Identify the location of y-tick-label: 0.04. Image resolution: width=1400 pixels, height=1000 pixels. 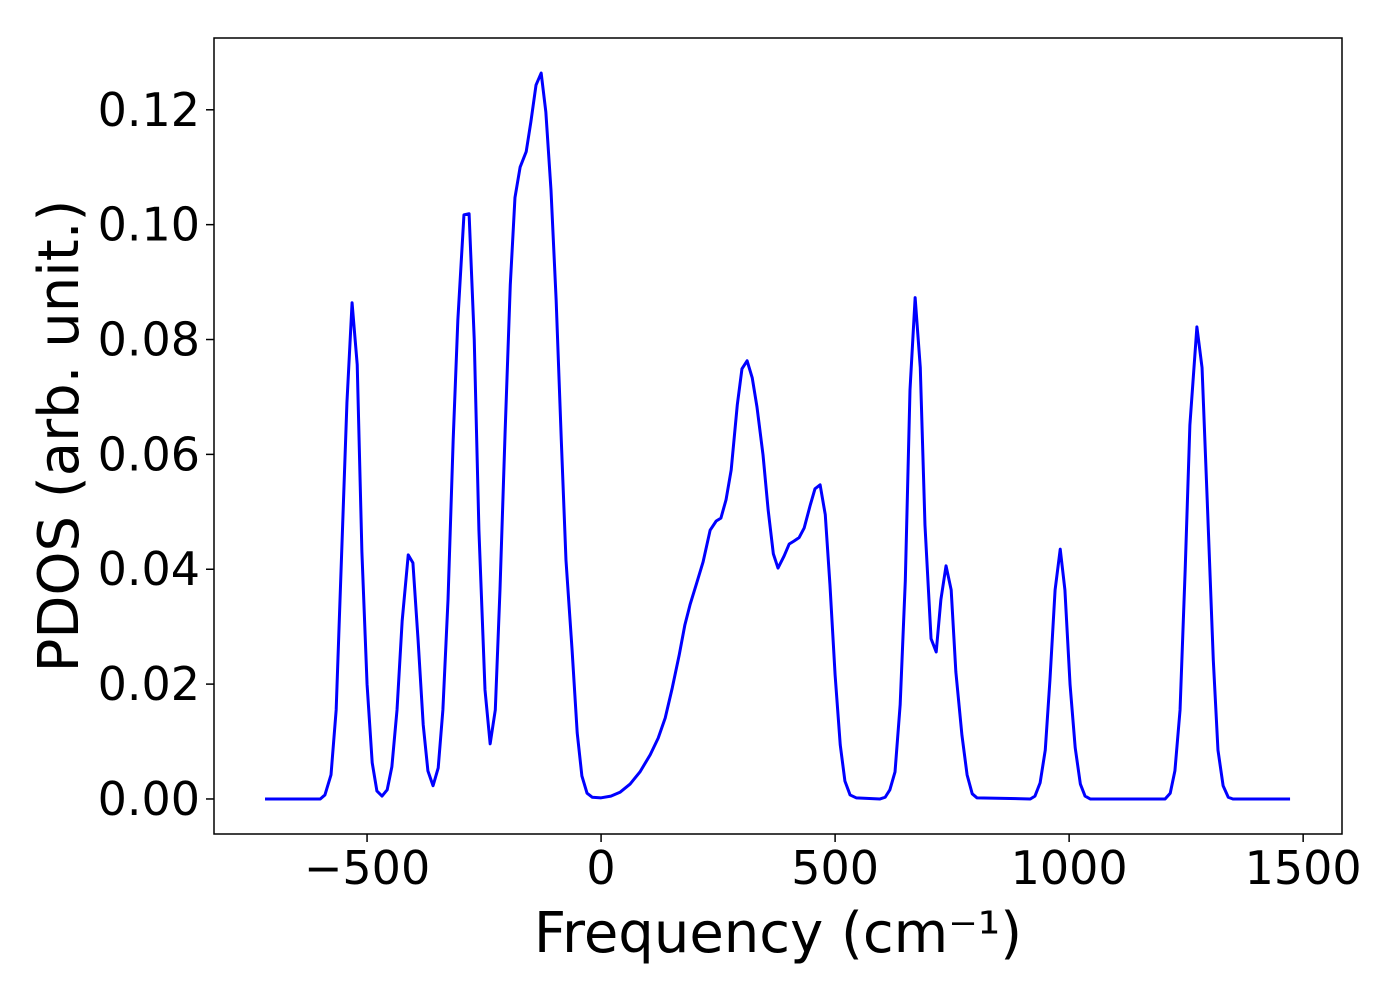
(149, 569).